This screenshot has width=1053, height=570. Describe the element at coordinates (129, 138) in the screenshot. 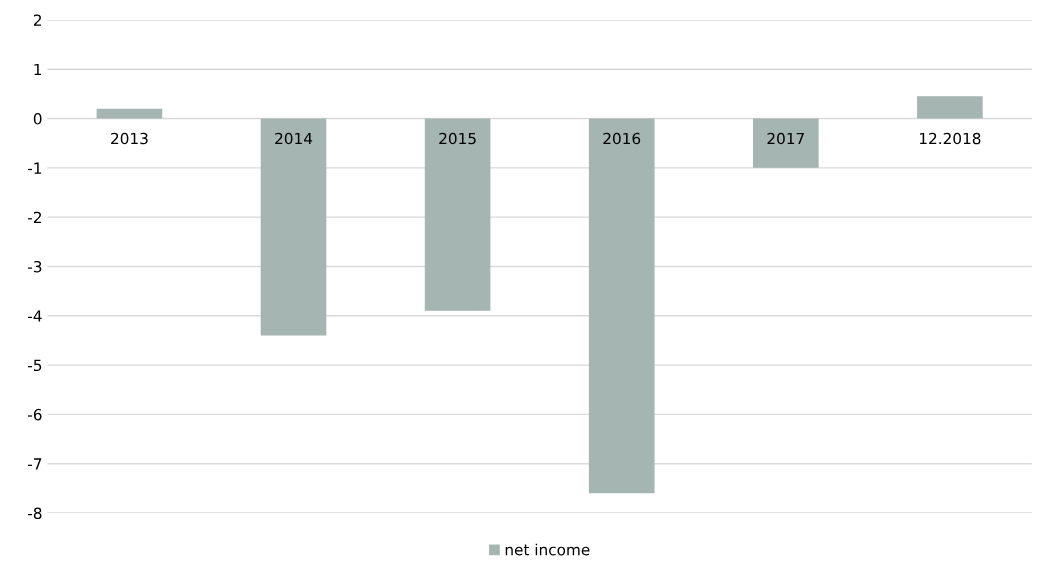

I see `x-tick-label: 2013` at that location.